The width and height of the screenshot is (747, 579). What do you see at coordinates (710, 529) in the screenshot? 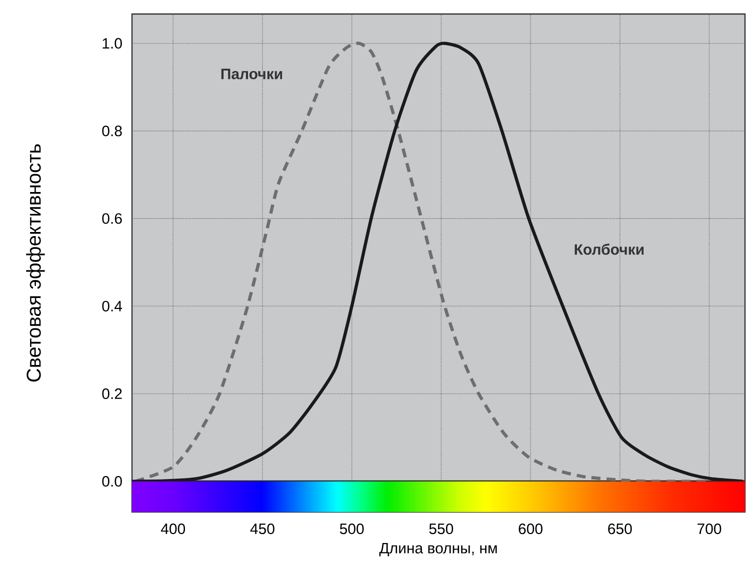
I see `x-tick-label: 700` at bounding box center [710, 529].